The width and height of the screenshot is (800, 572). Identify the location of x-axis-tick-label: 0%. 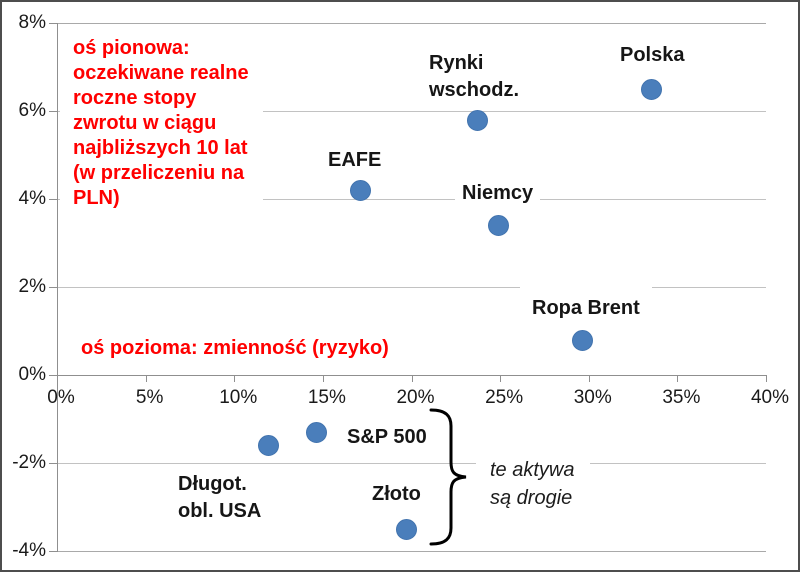
(61, 397).